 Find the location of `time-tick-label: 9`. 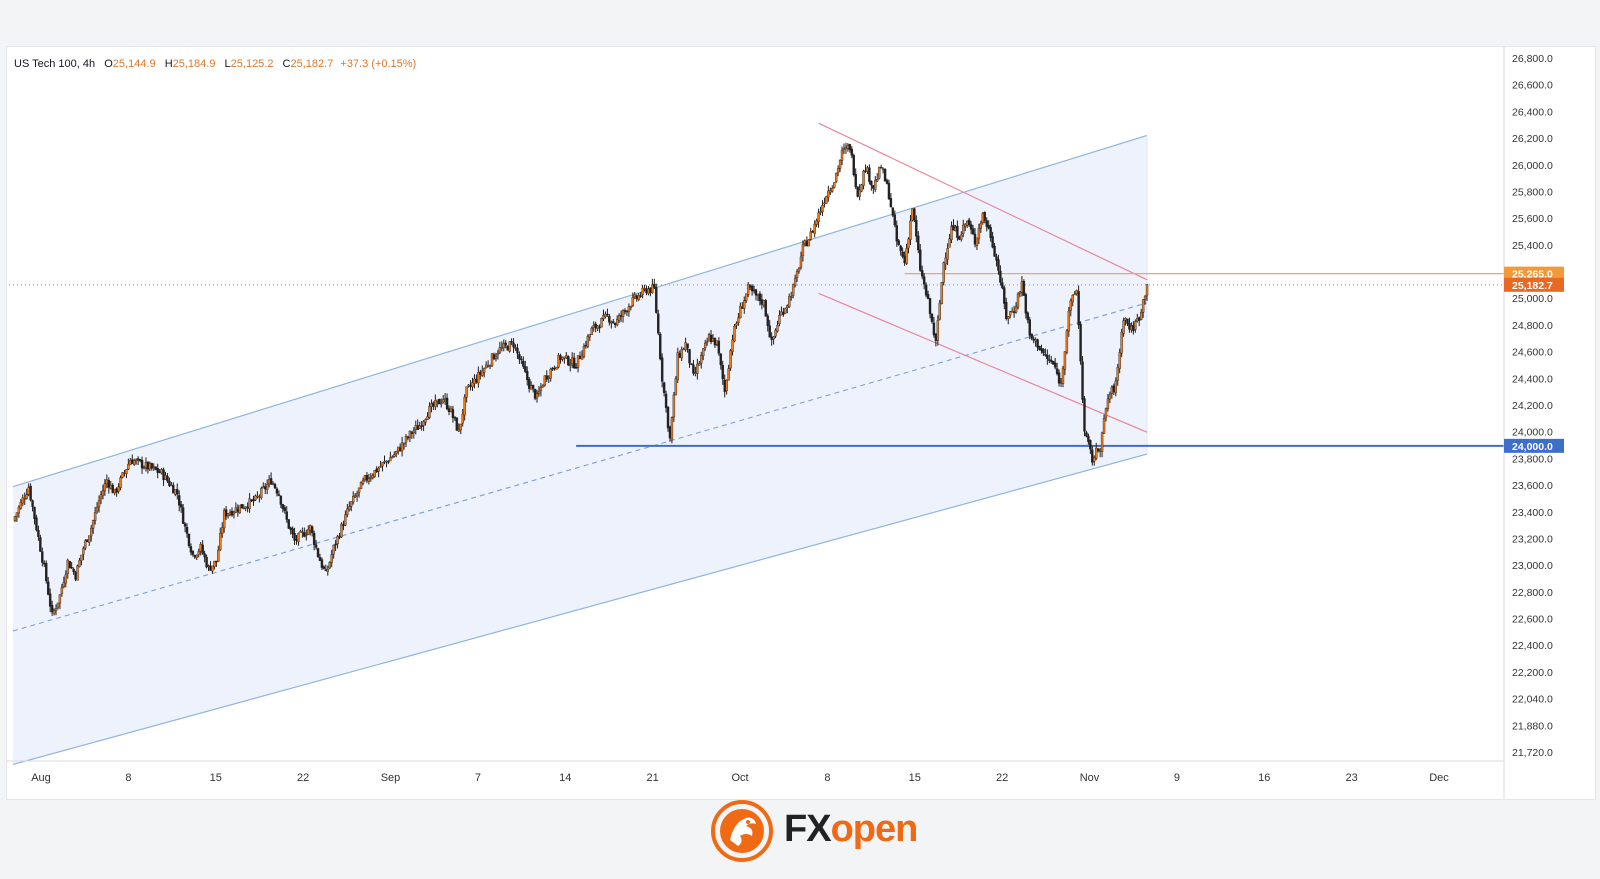

time-tick-label: 9 is located at coordinates (1177, 778).